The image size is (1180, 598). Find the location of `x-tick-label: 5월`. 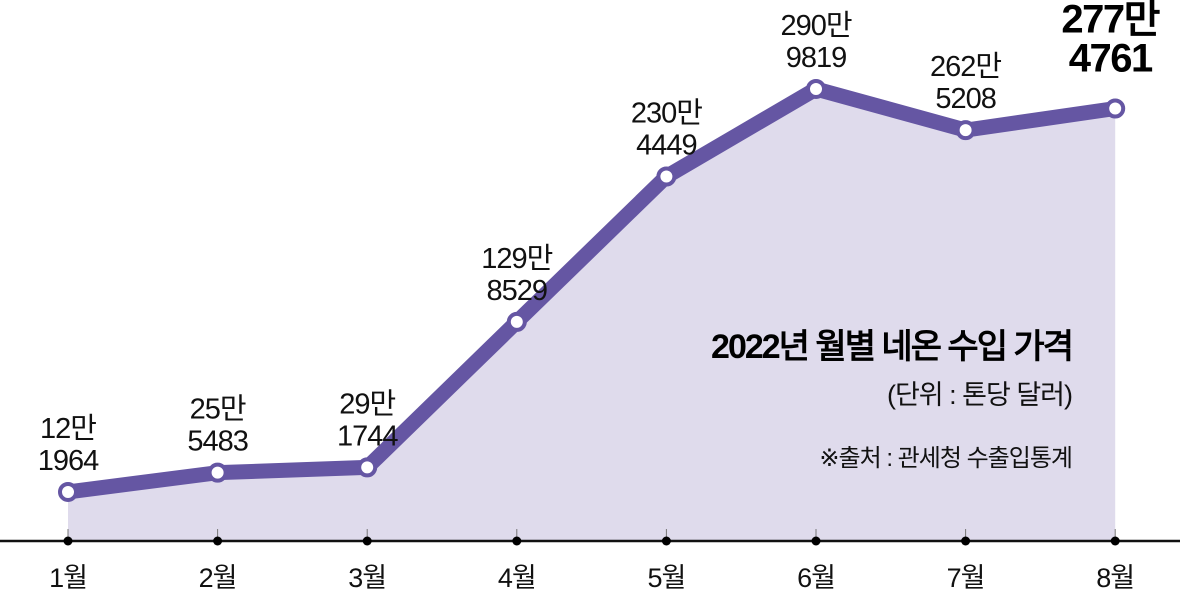

x-tick-label: 5월 is located at coordinates (666, 578).